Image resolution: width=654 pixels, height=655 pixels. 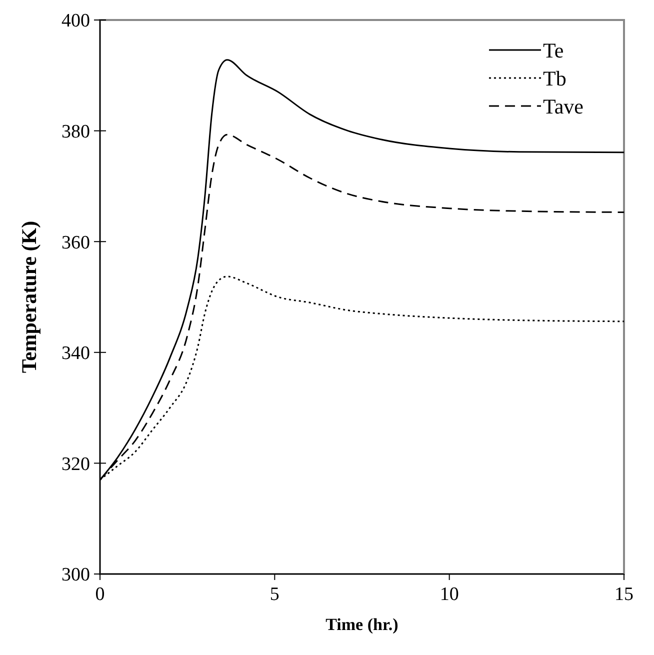 I want to click on x-tick-label: 5, so click(x=275, y=594).